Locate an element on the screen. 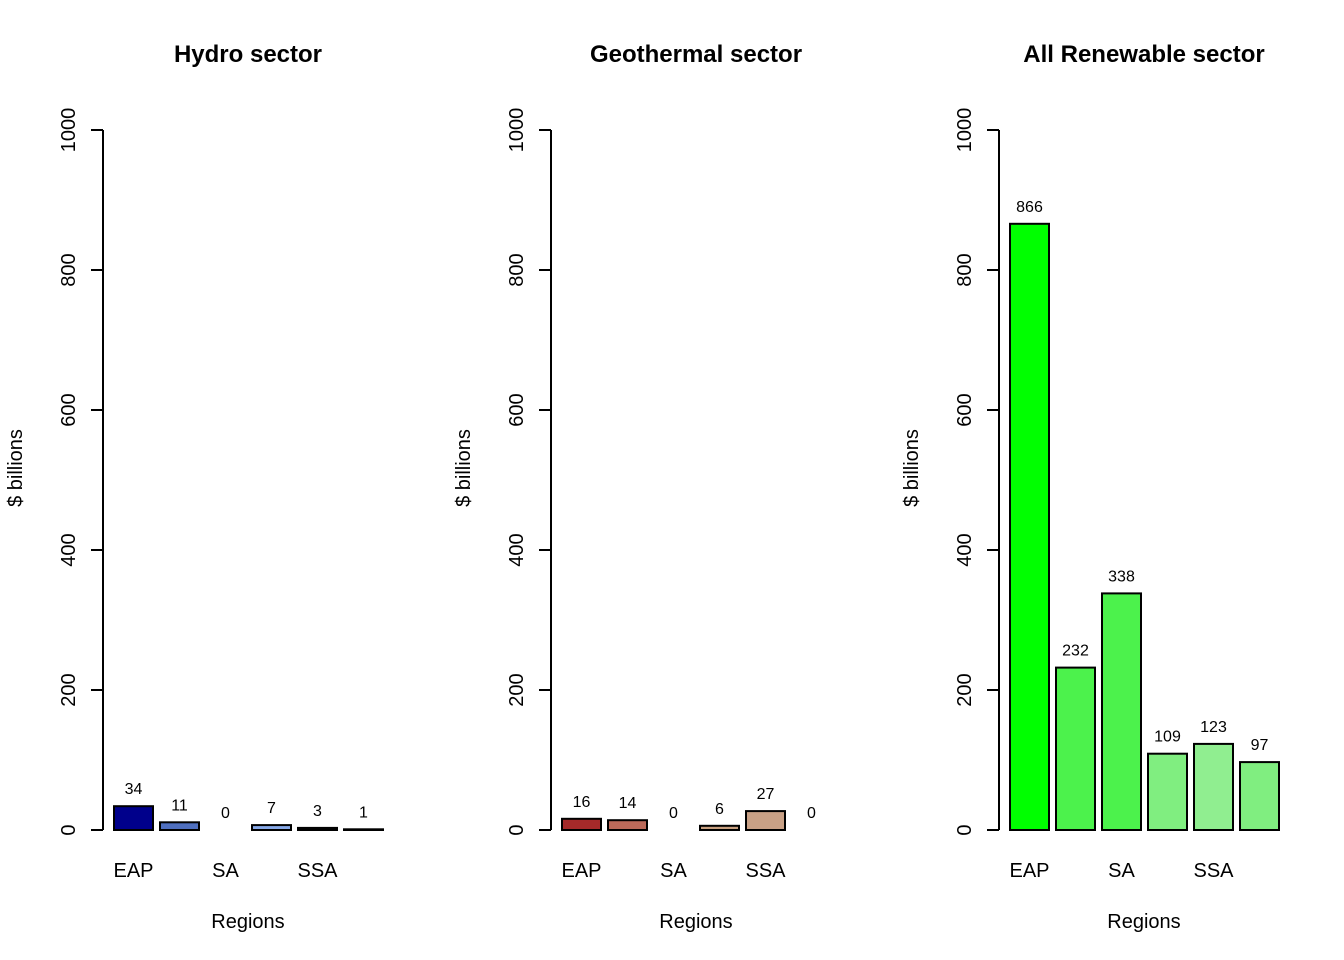 Image resolution: width=1344 pixels, height=960 pixels. chart-title: Geothermal sector is located at coordinates (696, 54).